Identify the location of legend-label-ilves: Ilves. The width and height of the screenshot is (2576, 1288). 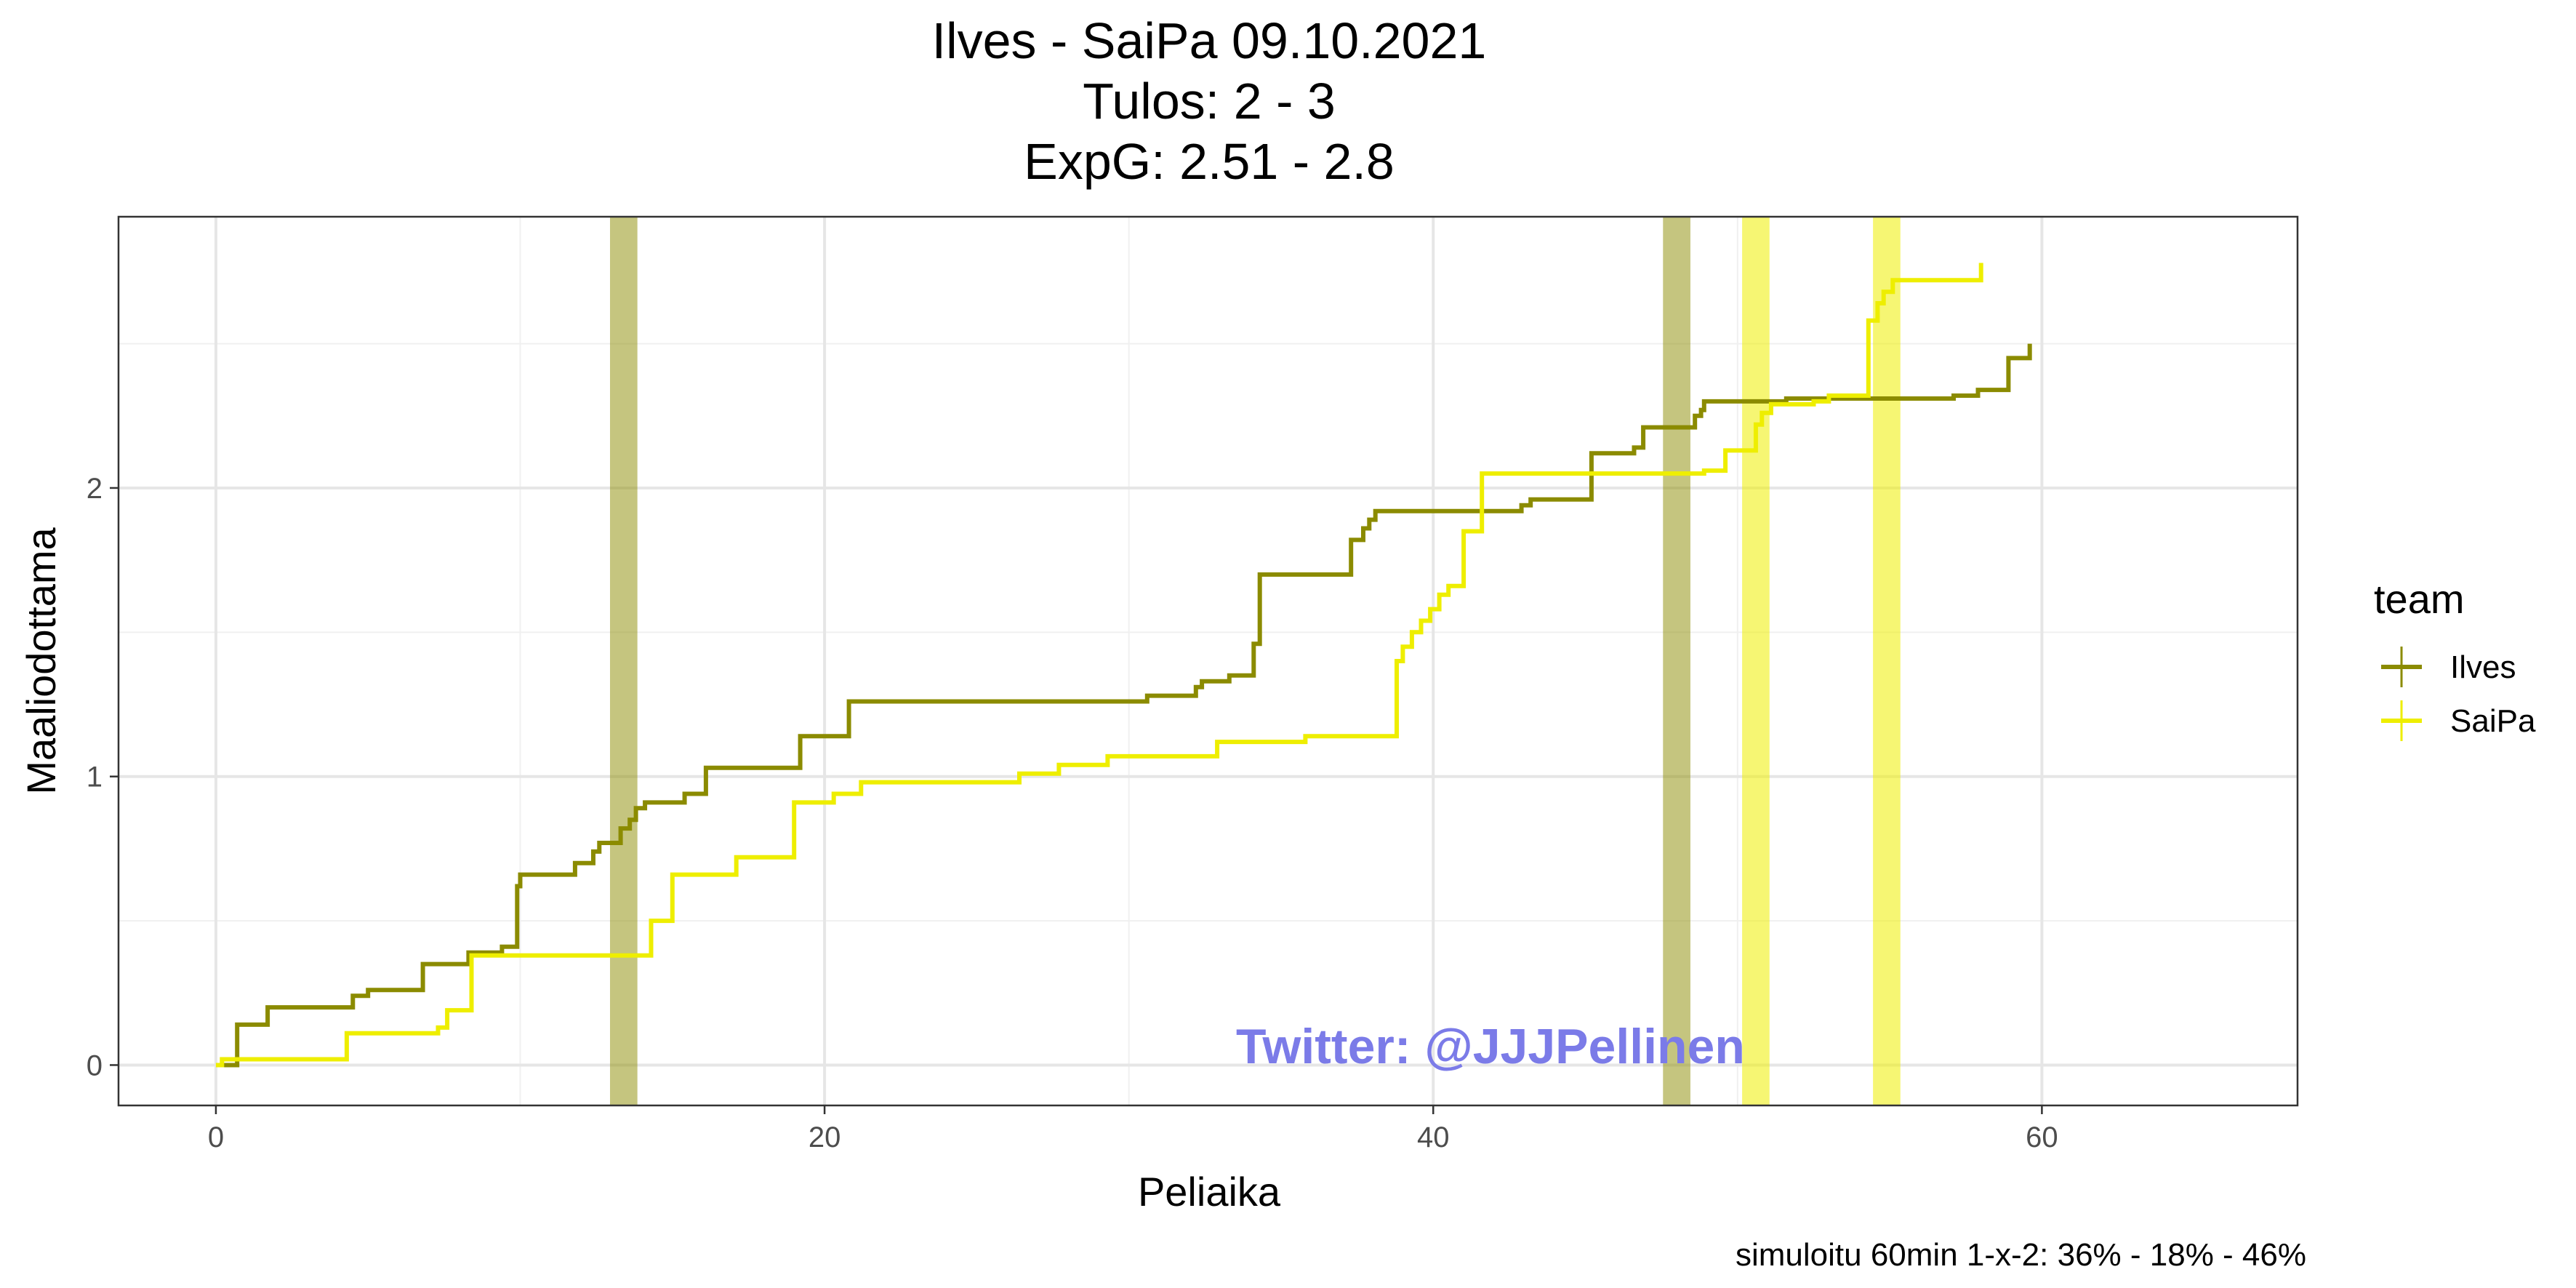
(2483, 667).